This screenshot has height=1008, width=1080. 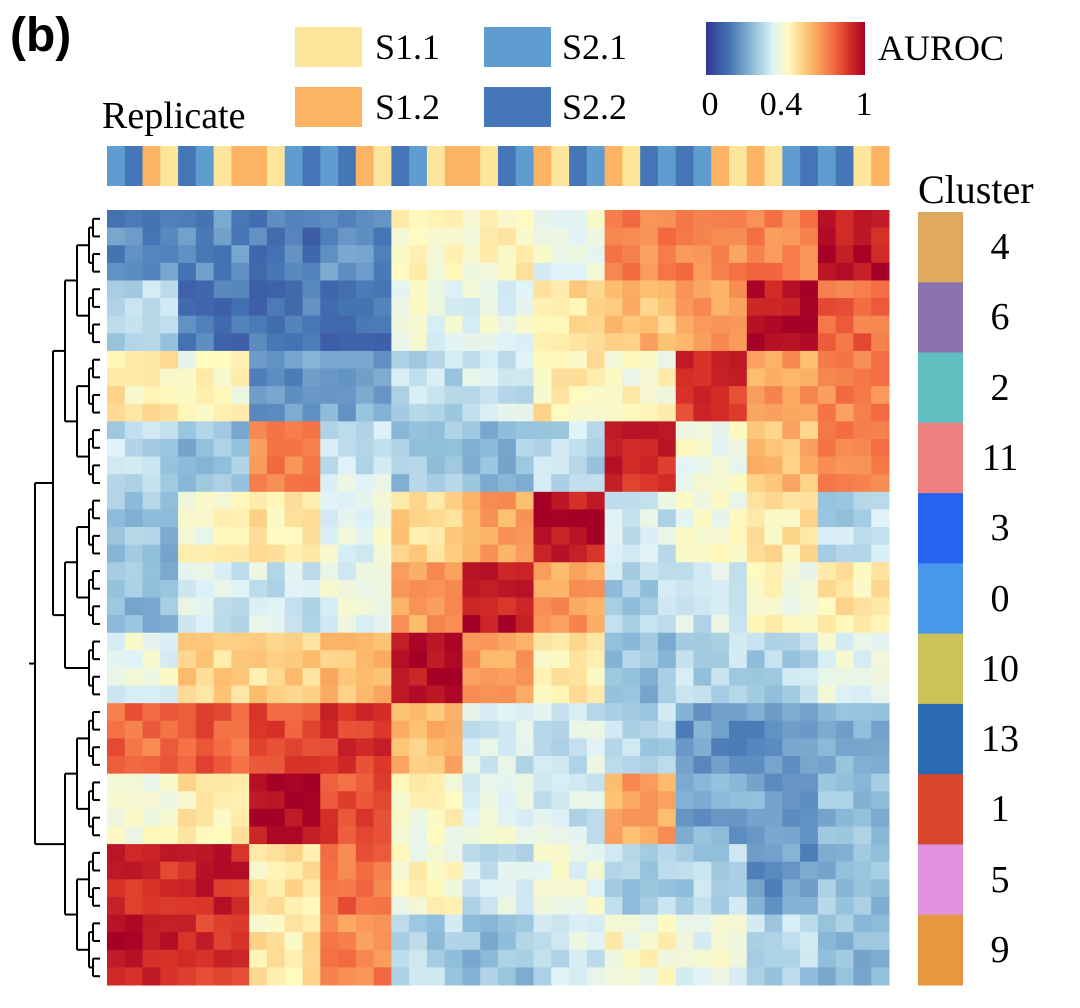 I want to click on cluster-label: 3, so click(x=1000, y=528).